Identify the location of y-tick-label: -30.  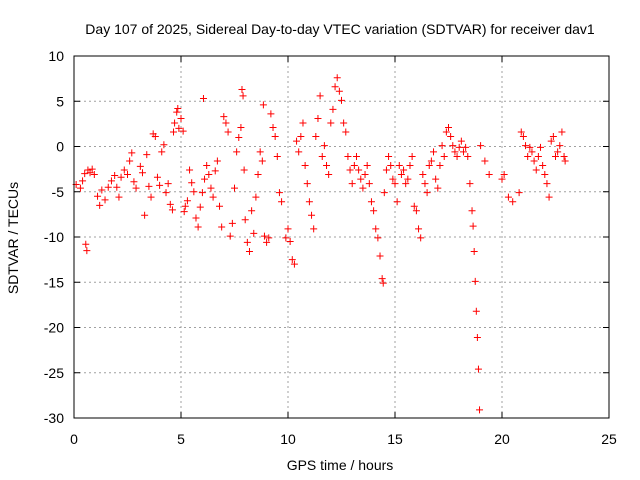
(54, 418).